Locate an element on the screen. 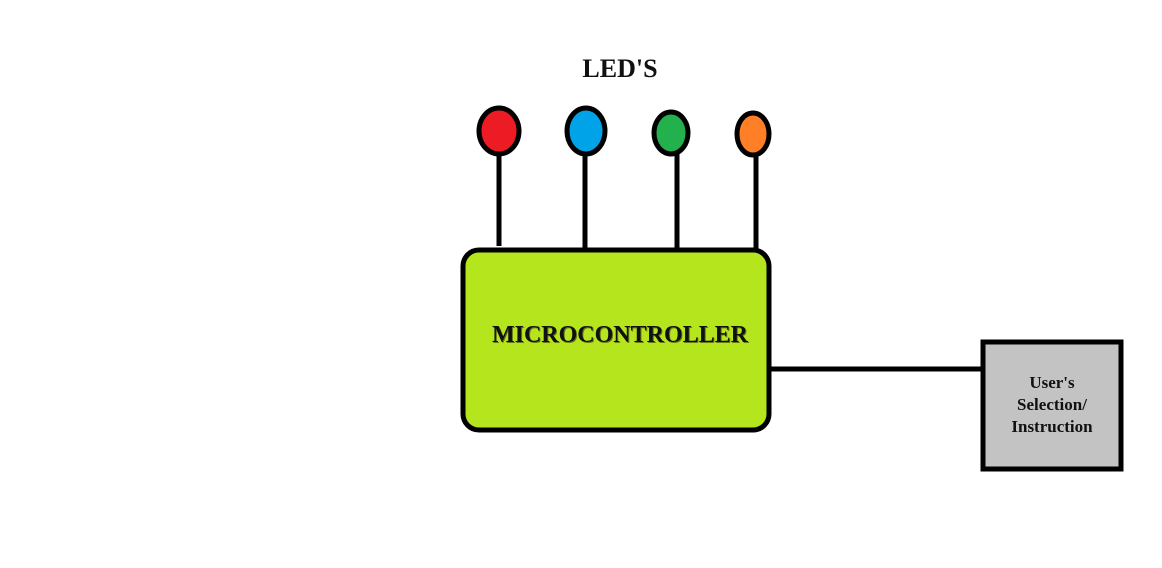 The width and height of the screenshot is (1162, 568). led-red is located at coordinates (499, 131).